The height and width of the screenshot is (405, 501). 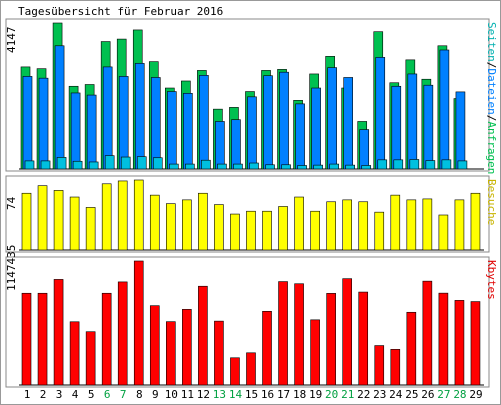 What do you see at coordinates (139, 394) in the screenshot?
I see `x-tick-label: 8` at bounding box center [139, 394].